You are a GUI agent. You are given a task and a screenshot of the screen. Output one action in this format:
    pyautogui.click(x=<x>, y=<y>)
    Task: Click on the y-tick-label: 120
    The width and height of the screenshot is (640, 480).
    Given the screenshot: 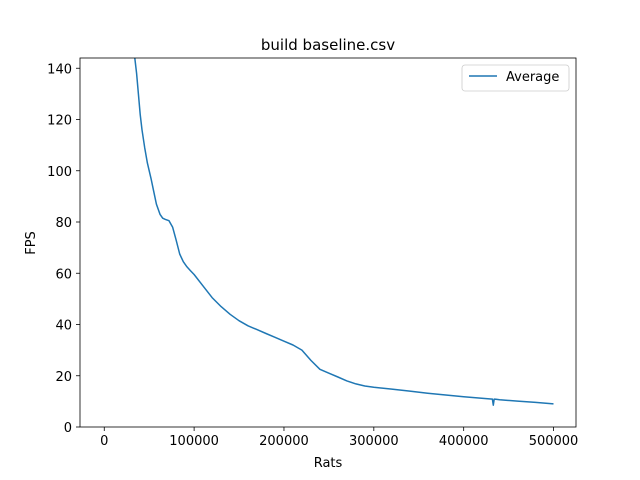 What is the action you would take?
    pyautogui.click(x=59, y=121)
    